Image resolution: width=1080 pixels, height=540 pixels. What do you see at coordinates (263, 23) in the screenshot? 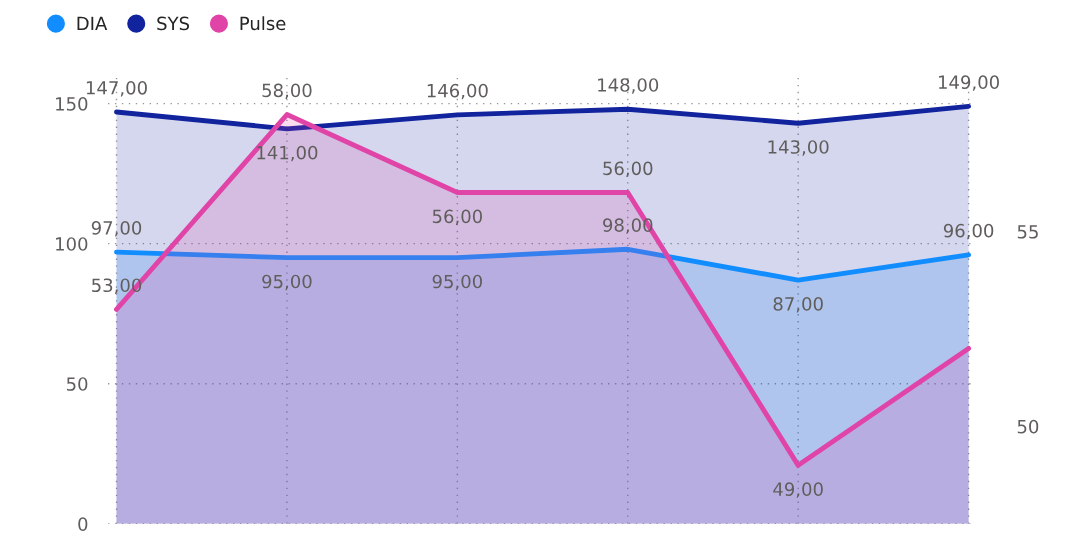
I see `legend-label: Pulse` at bounding box center [263, 23].